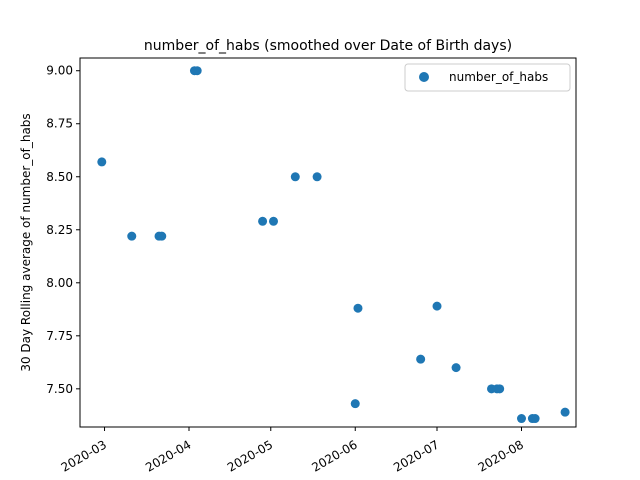 The height and width of the screenshot is (480, 640). Describe the element at coordinates (59, 124) in the screenshot. I see `y-tick-label-5: 8.75` at that location.